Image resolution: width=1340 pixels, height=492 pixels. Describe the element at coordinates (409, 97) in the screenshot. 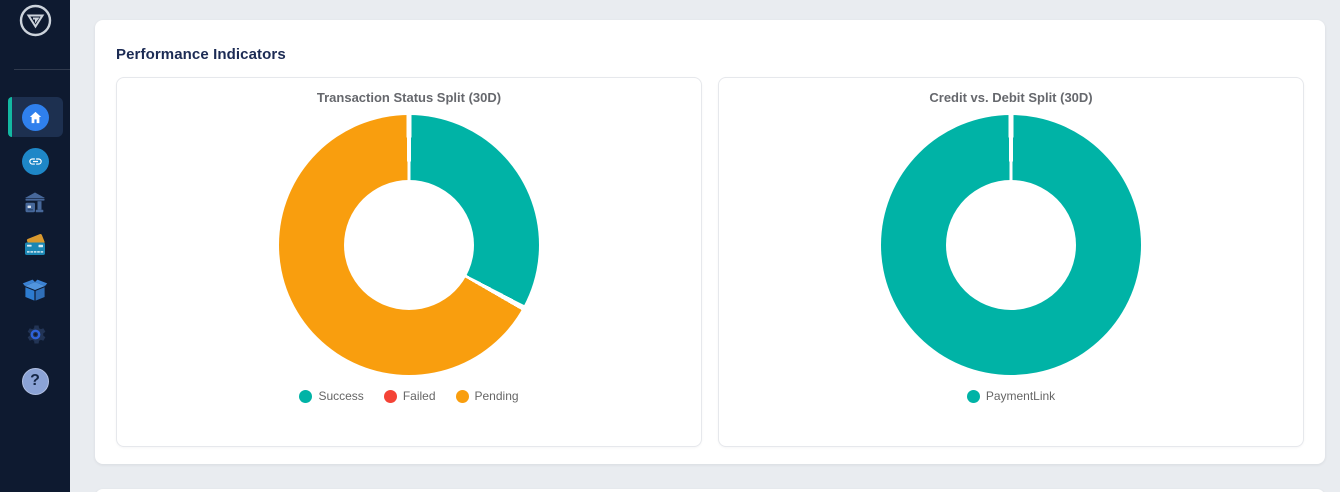

I see `chart-title-transaction-status: Transaction Status Split (30D)` at that location.